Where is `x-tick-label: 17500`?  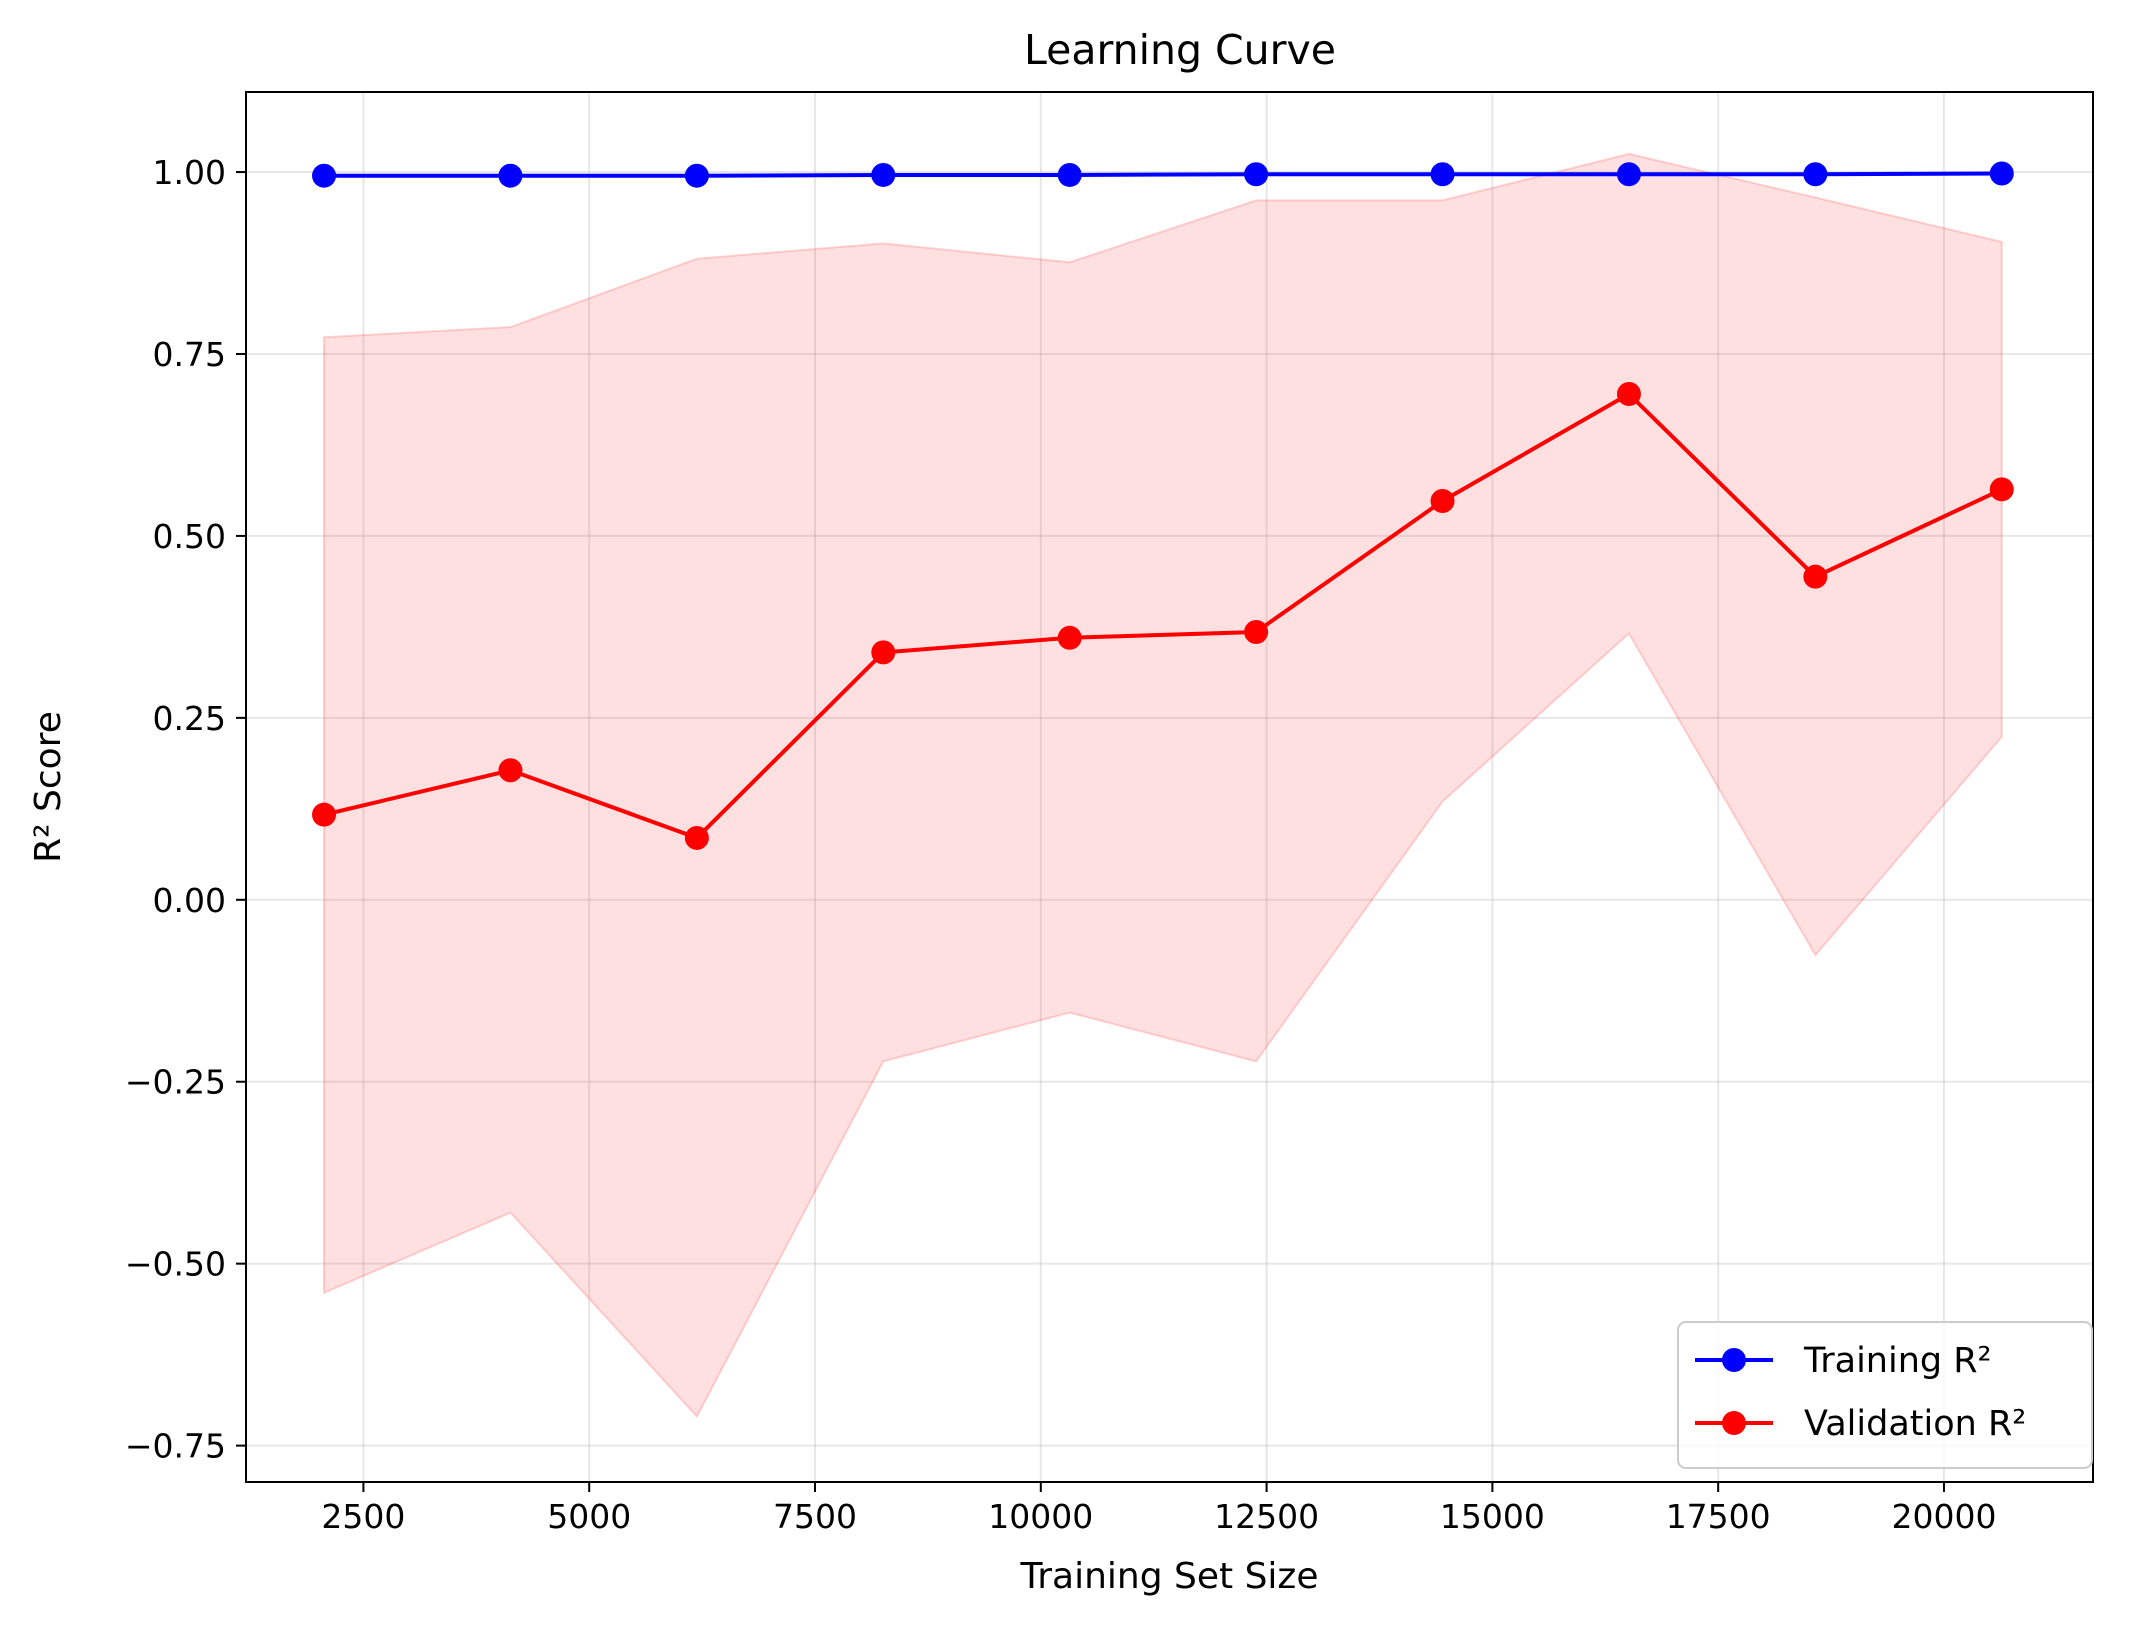 x-tick-label: 17500 is located at coordinates (1718, 1516).